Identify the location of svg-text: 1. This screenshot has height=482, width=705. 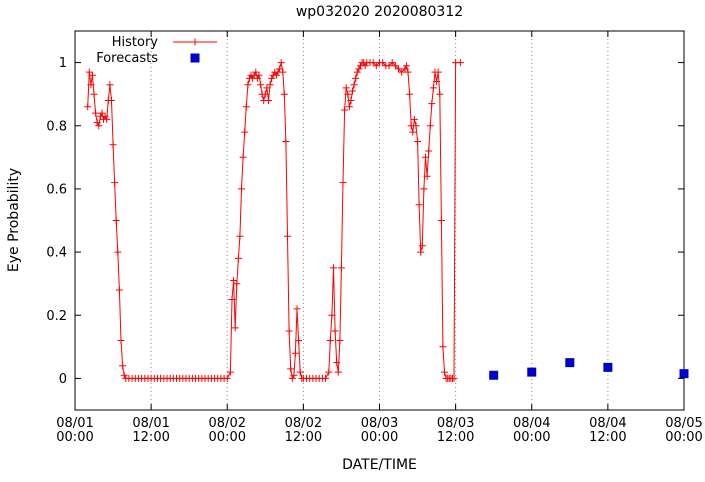
(63, 63).